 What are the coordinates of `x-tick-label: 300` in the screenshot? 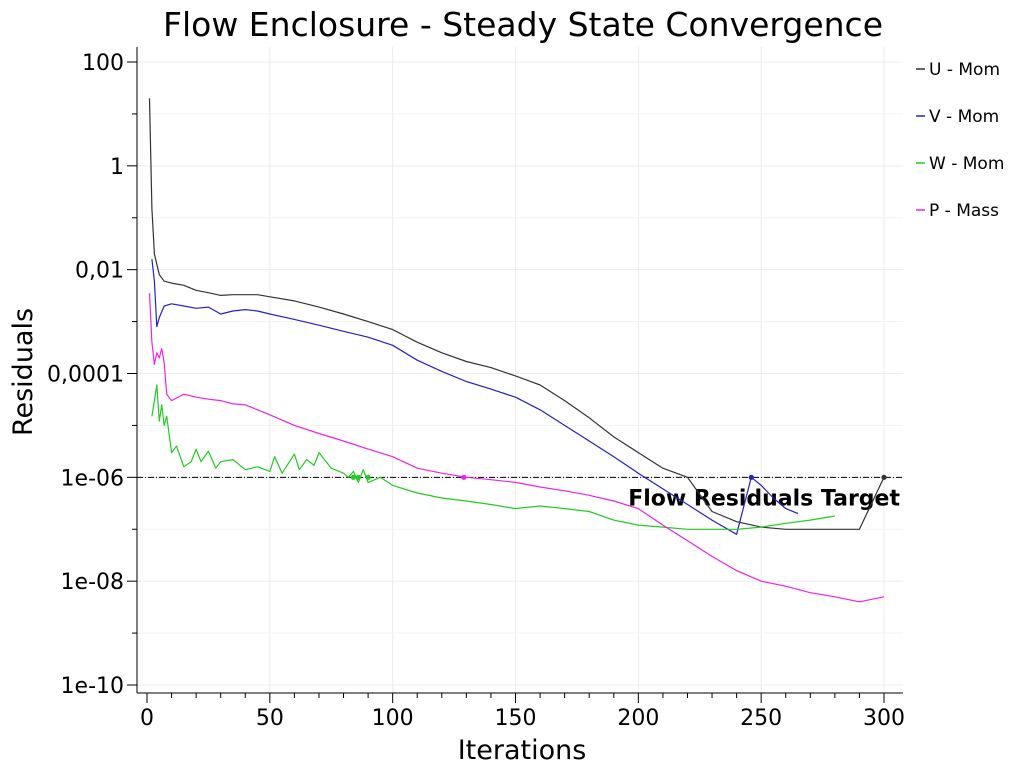 It's located at (884, 718).